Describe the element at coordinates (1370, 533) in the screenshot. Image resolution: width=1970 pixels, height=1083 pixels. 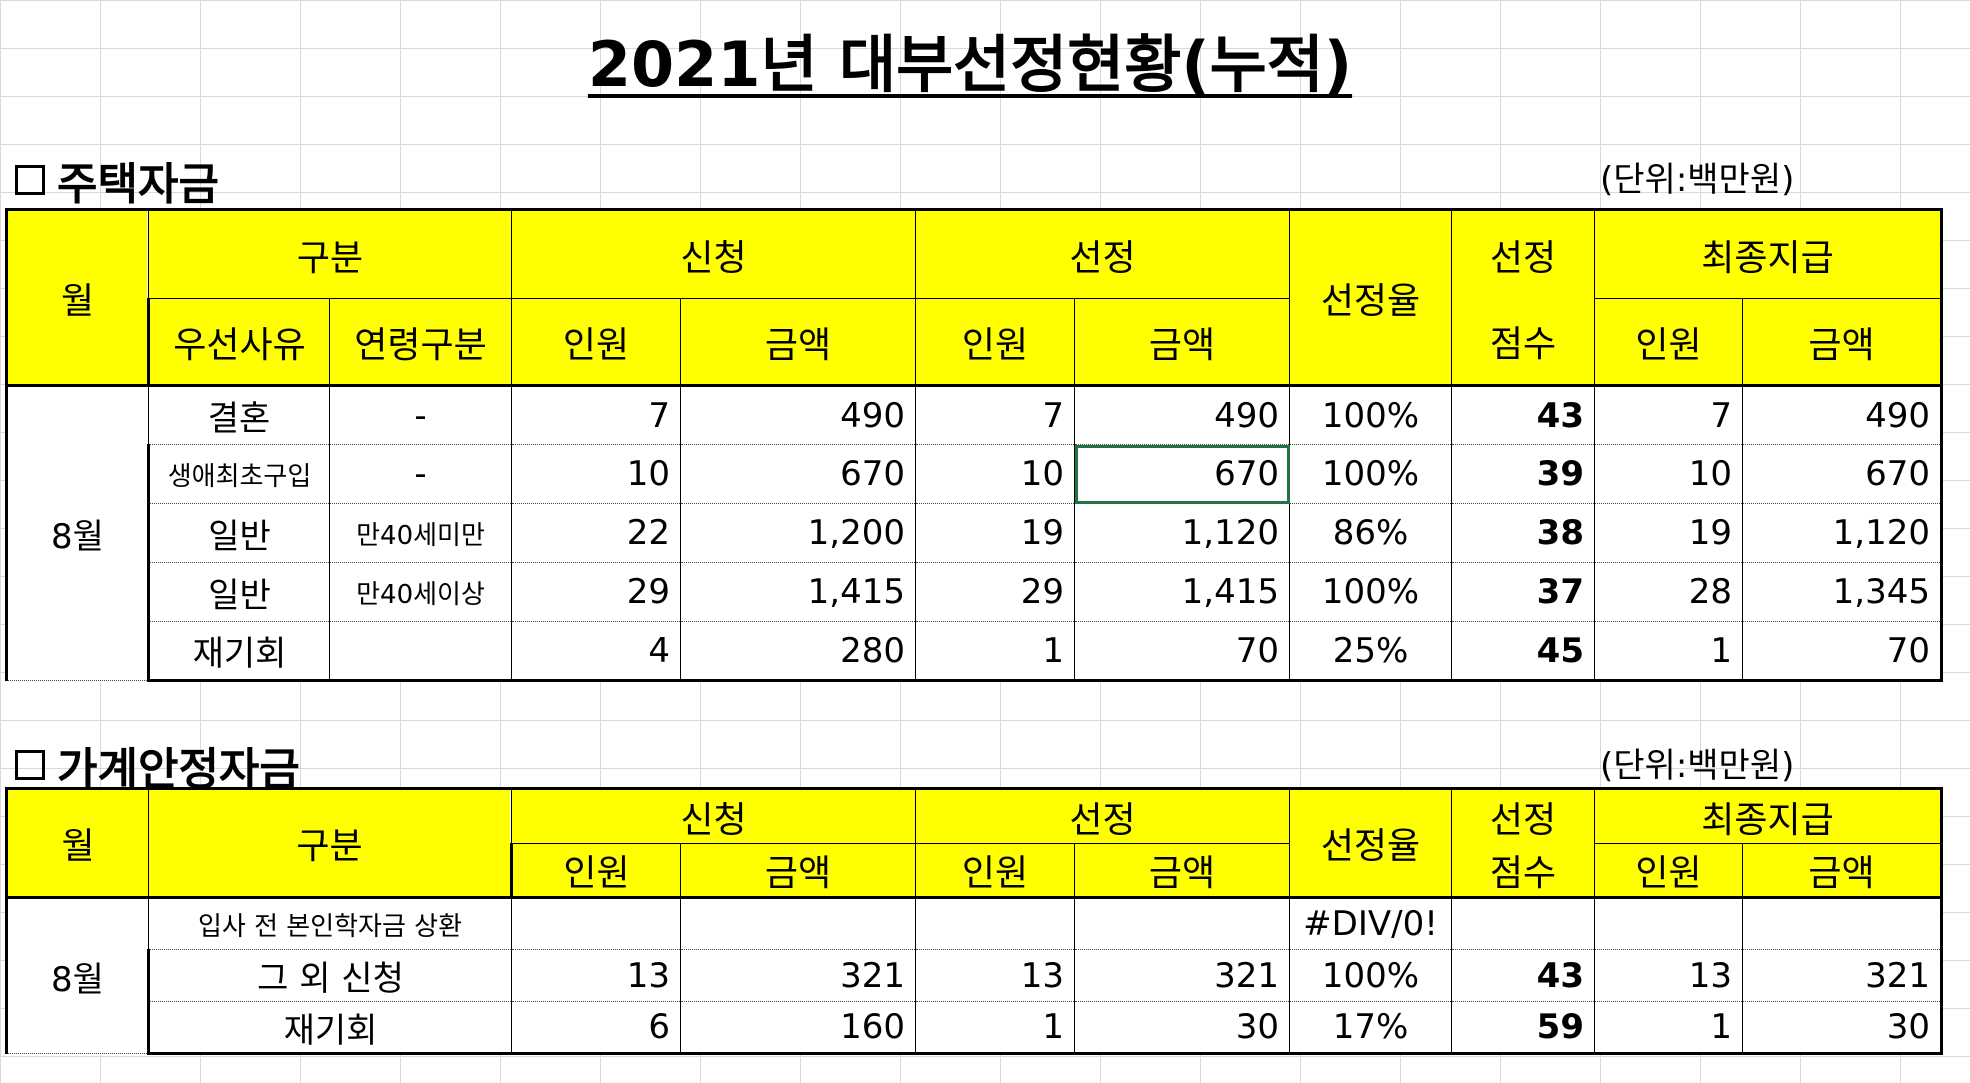
I see `rate-cell: 86%` at that location.